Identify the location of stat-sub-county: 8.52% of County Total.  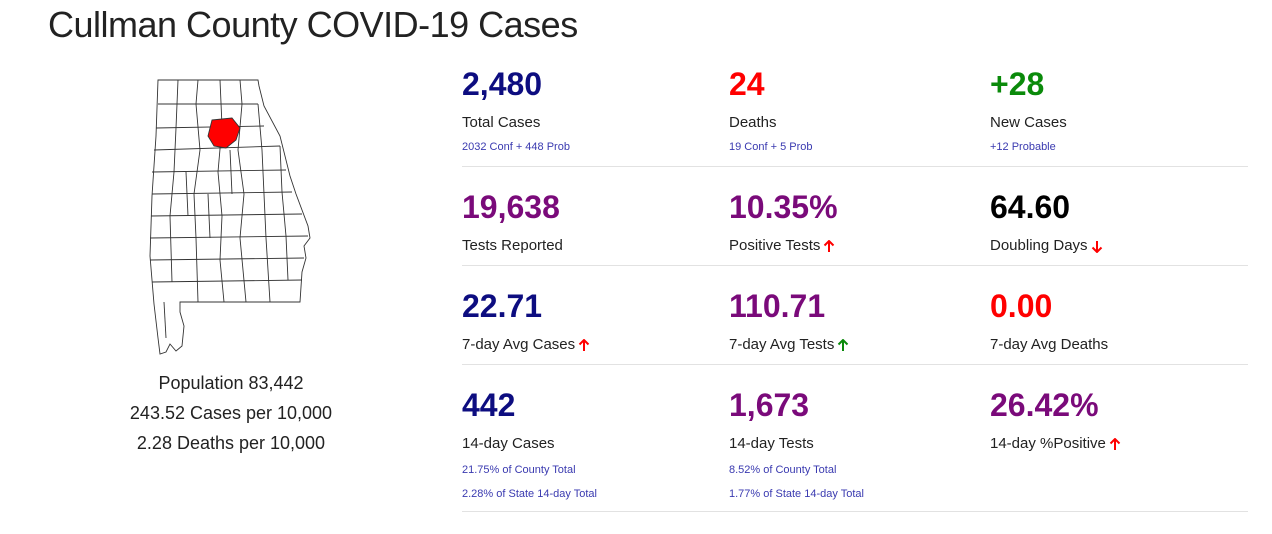
(783, 470).